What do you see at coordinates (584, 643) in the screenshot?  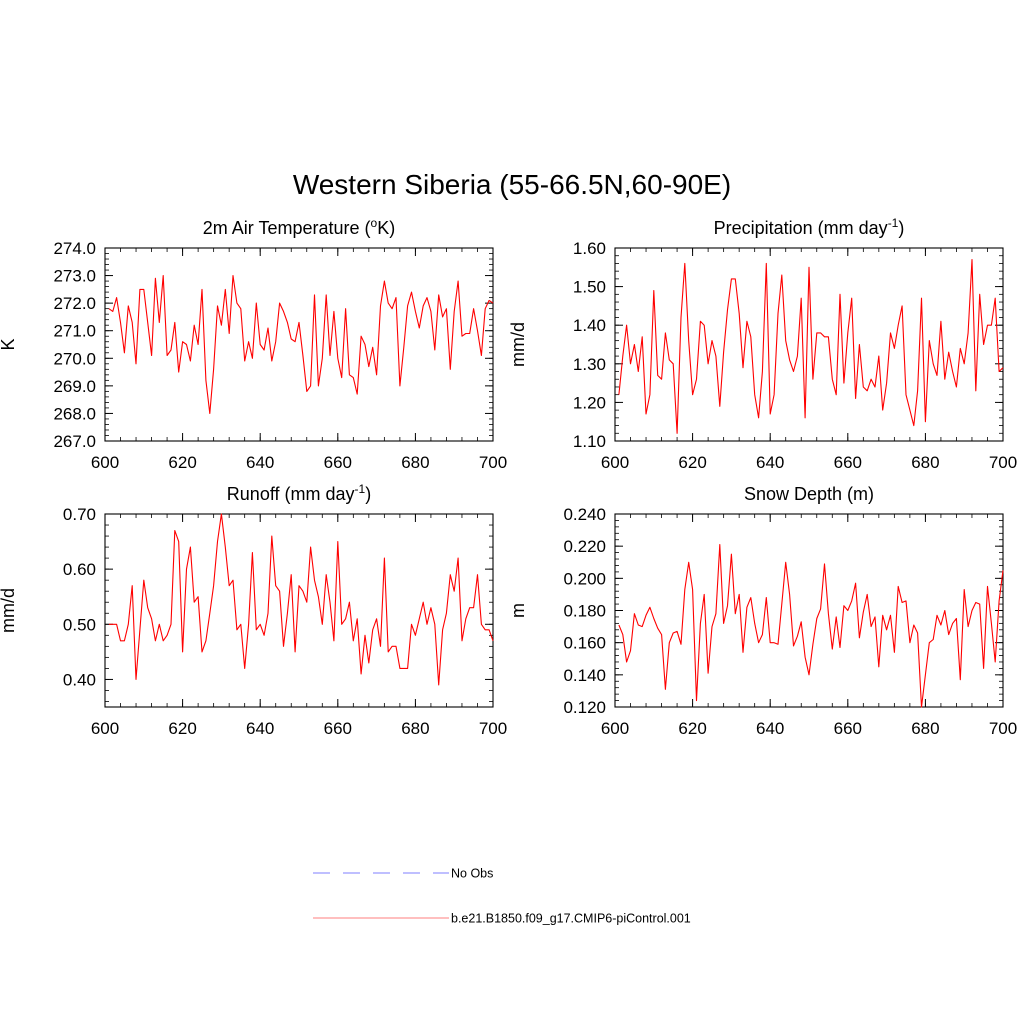 I see `y-tick-label: 0.160` at bounding box center [584, 643].